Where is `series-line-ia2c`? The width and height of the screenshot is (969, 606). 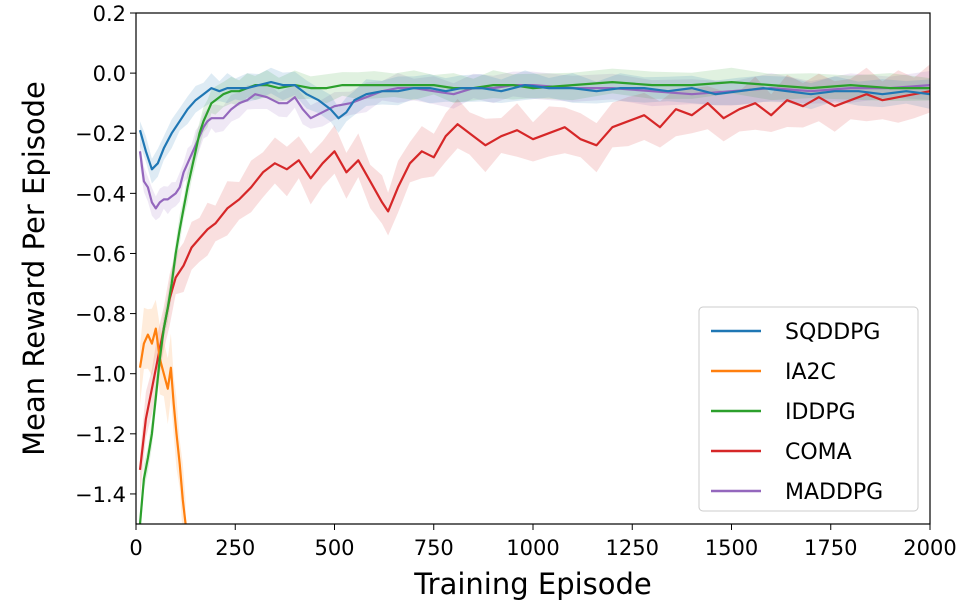
series-line-ia2c is located at coordinates (162, 425).